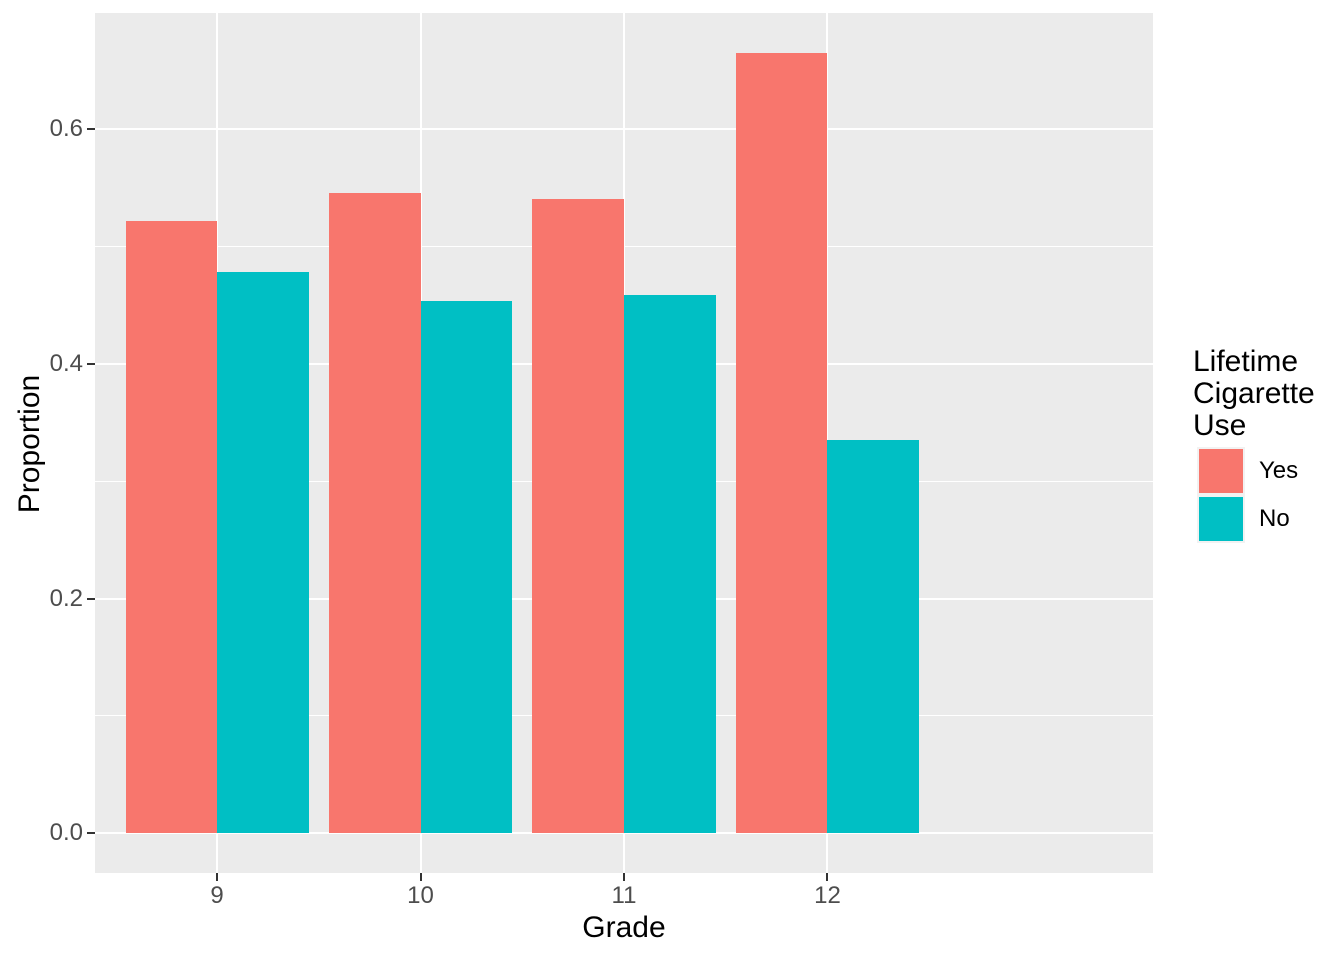  What do you see at coordinates (66, 129) in the screenshot?
I see `y-tick-label: 0.6` at bounding box center [66, 129].